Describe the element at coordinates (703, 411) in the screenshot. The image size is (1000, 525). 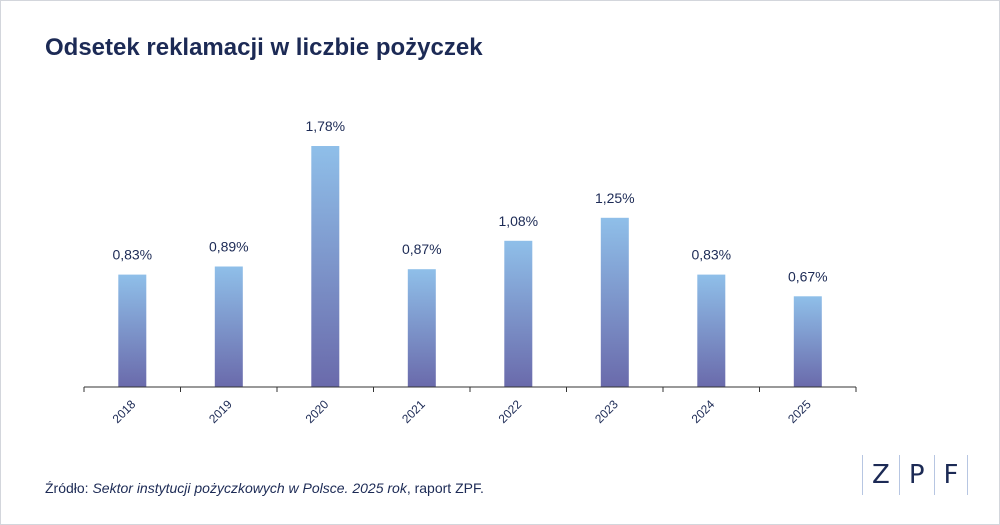
I see `x-tick-label-2024: 2024` at that location.